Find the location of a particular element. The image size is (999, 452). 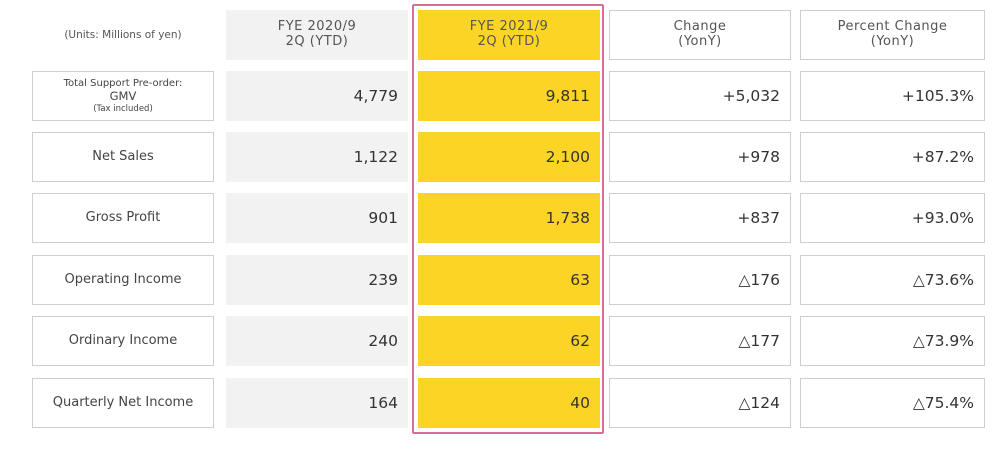

header-fye-2020-line2: 2Q (YTD) is located at coordinates (317, 41).